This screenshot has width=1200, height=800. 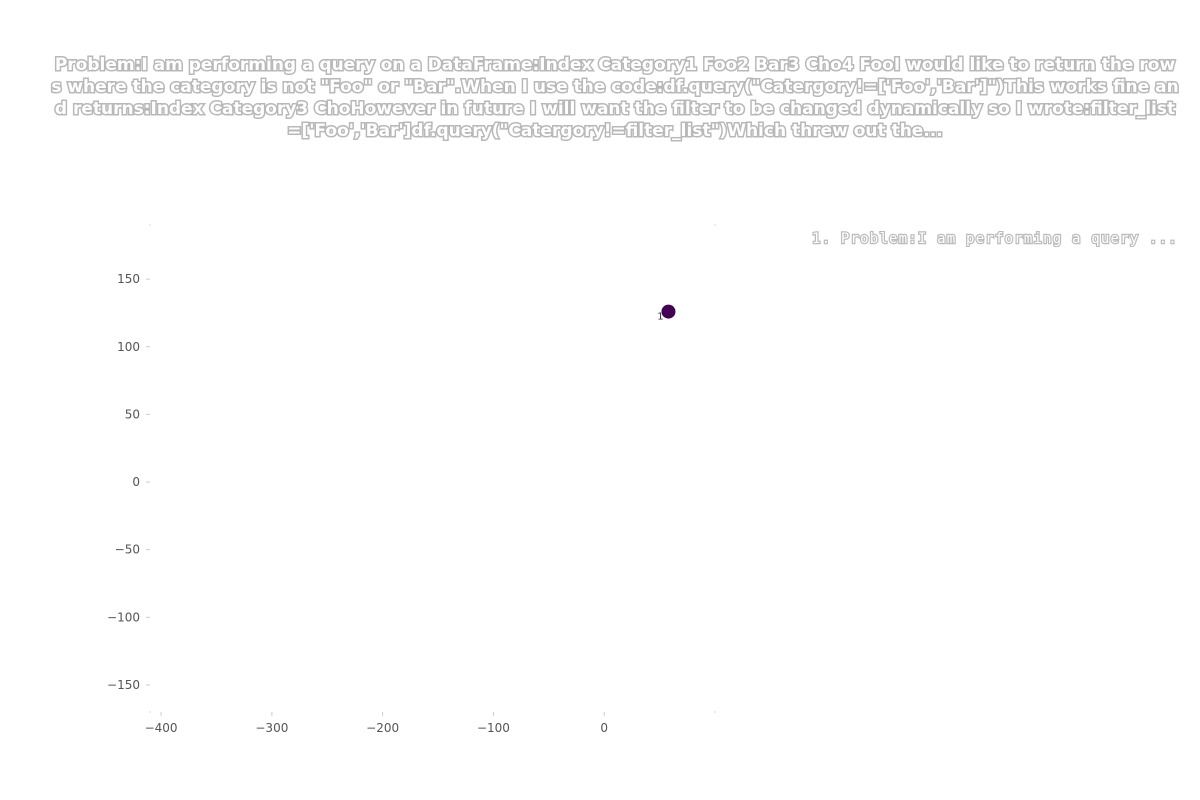 I want to click on x-tick-label: −200, so click(x=382, y=728).